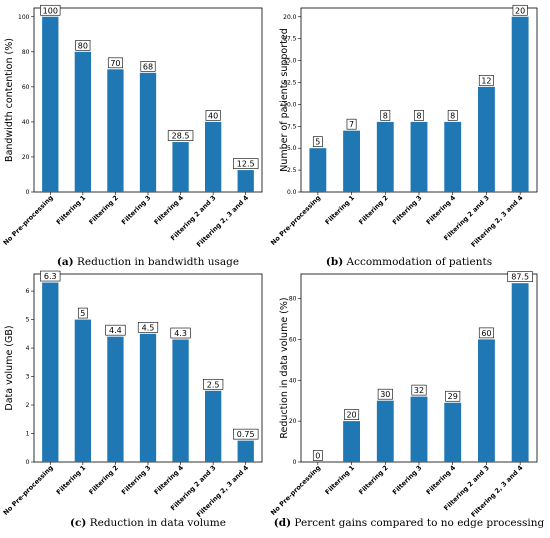 This screenshot has height=538, width=550. Describe the element at coordinates (26, 122) in the screenshot. I see `y-tick-label: 40` at that location.